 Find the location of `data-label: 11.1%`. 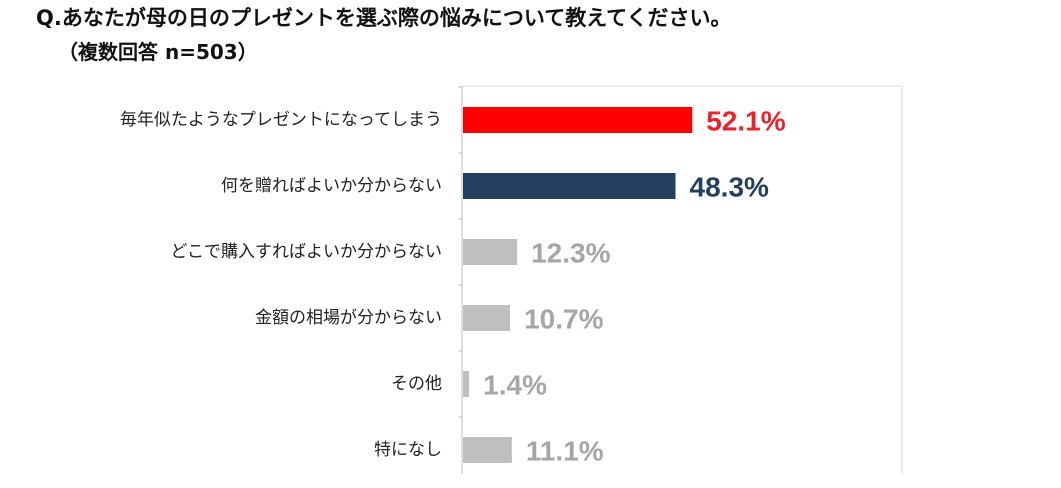

data-label: 11.1% is located at coordinates (565, 451).